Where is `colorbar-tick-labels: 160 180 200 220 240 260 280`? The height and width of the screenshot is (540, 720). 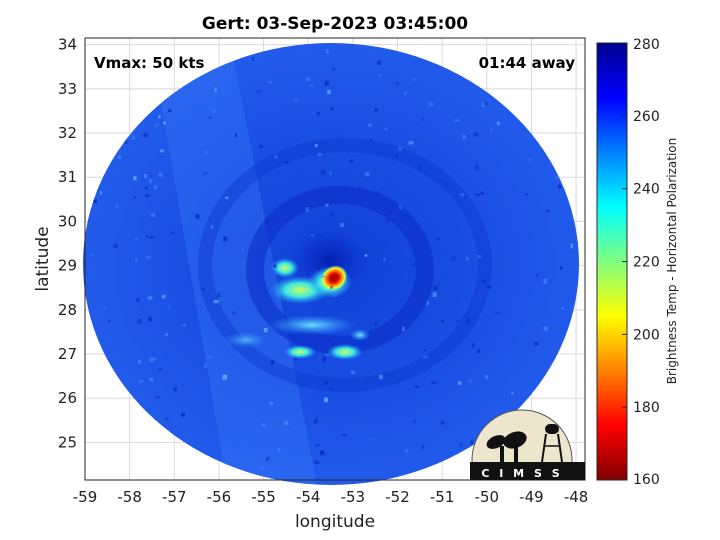 colorbar-tick-labels: 160 180 200 220 240 260 280 is located at coordinates (641, 262).